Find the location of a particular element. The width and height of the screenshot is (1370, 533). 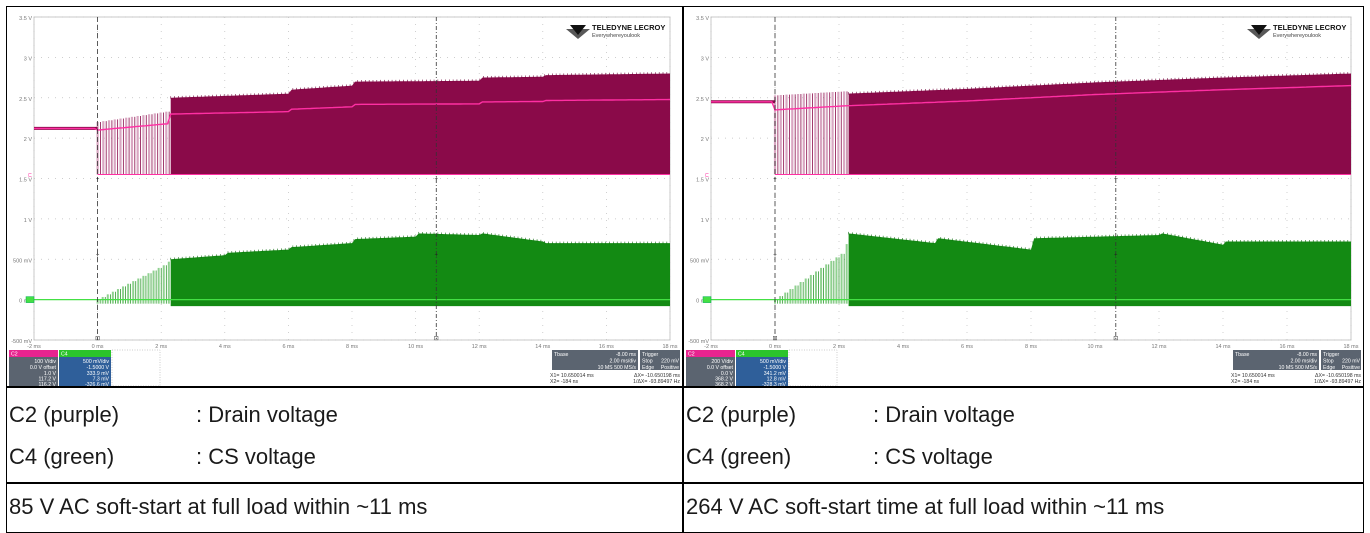

c2-cursor-v1: 1.0 V is located at coordinates (50, 374).